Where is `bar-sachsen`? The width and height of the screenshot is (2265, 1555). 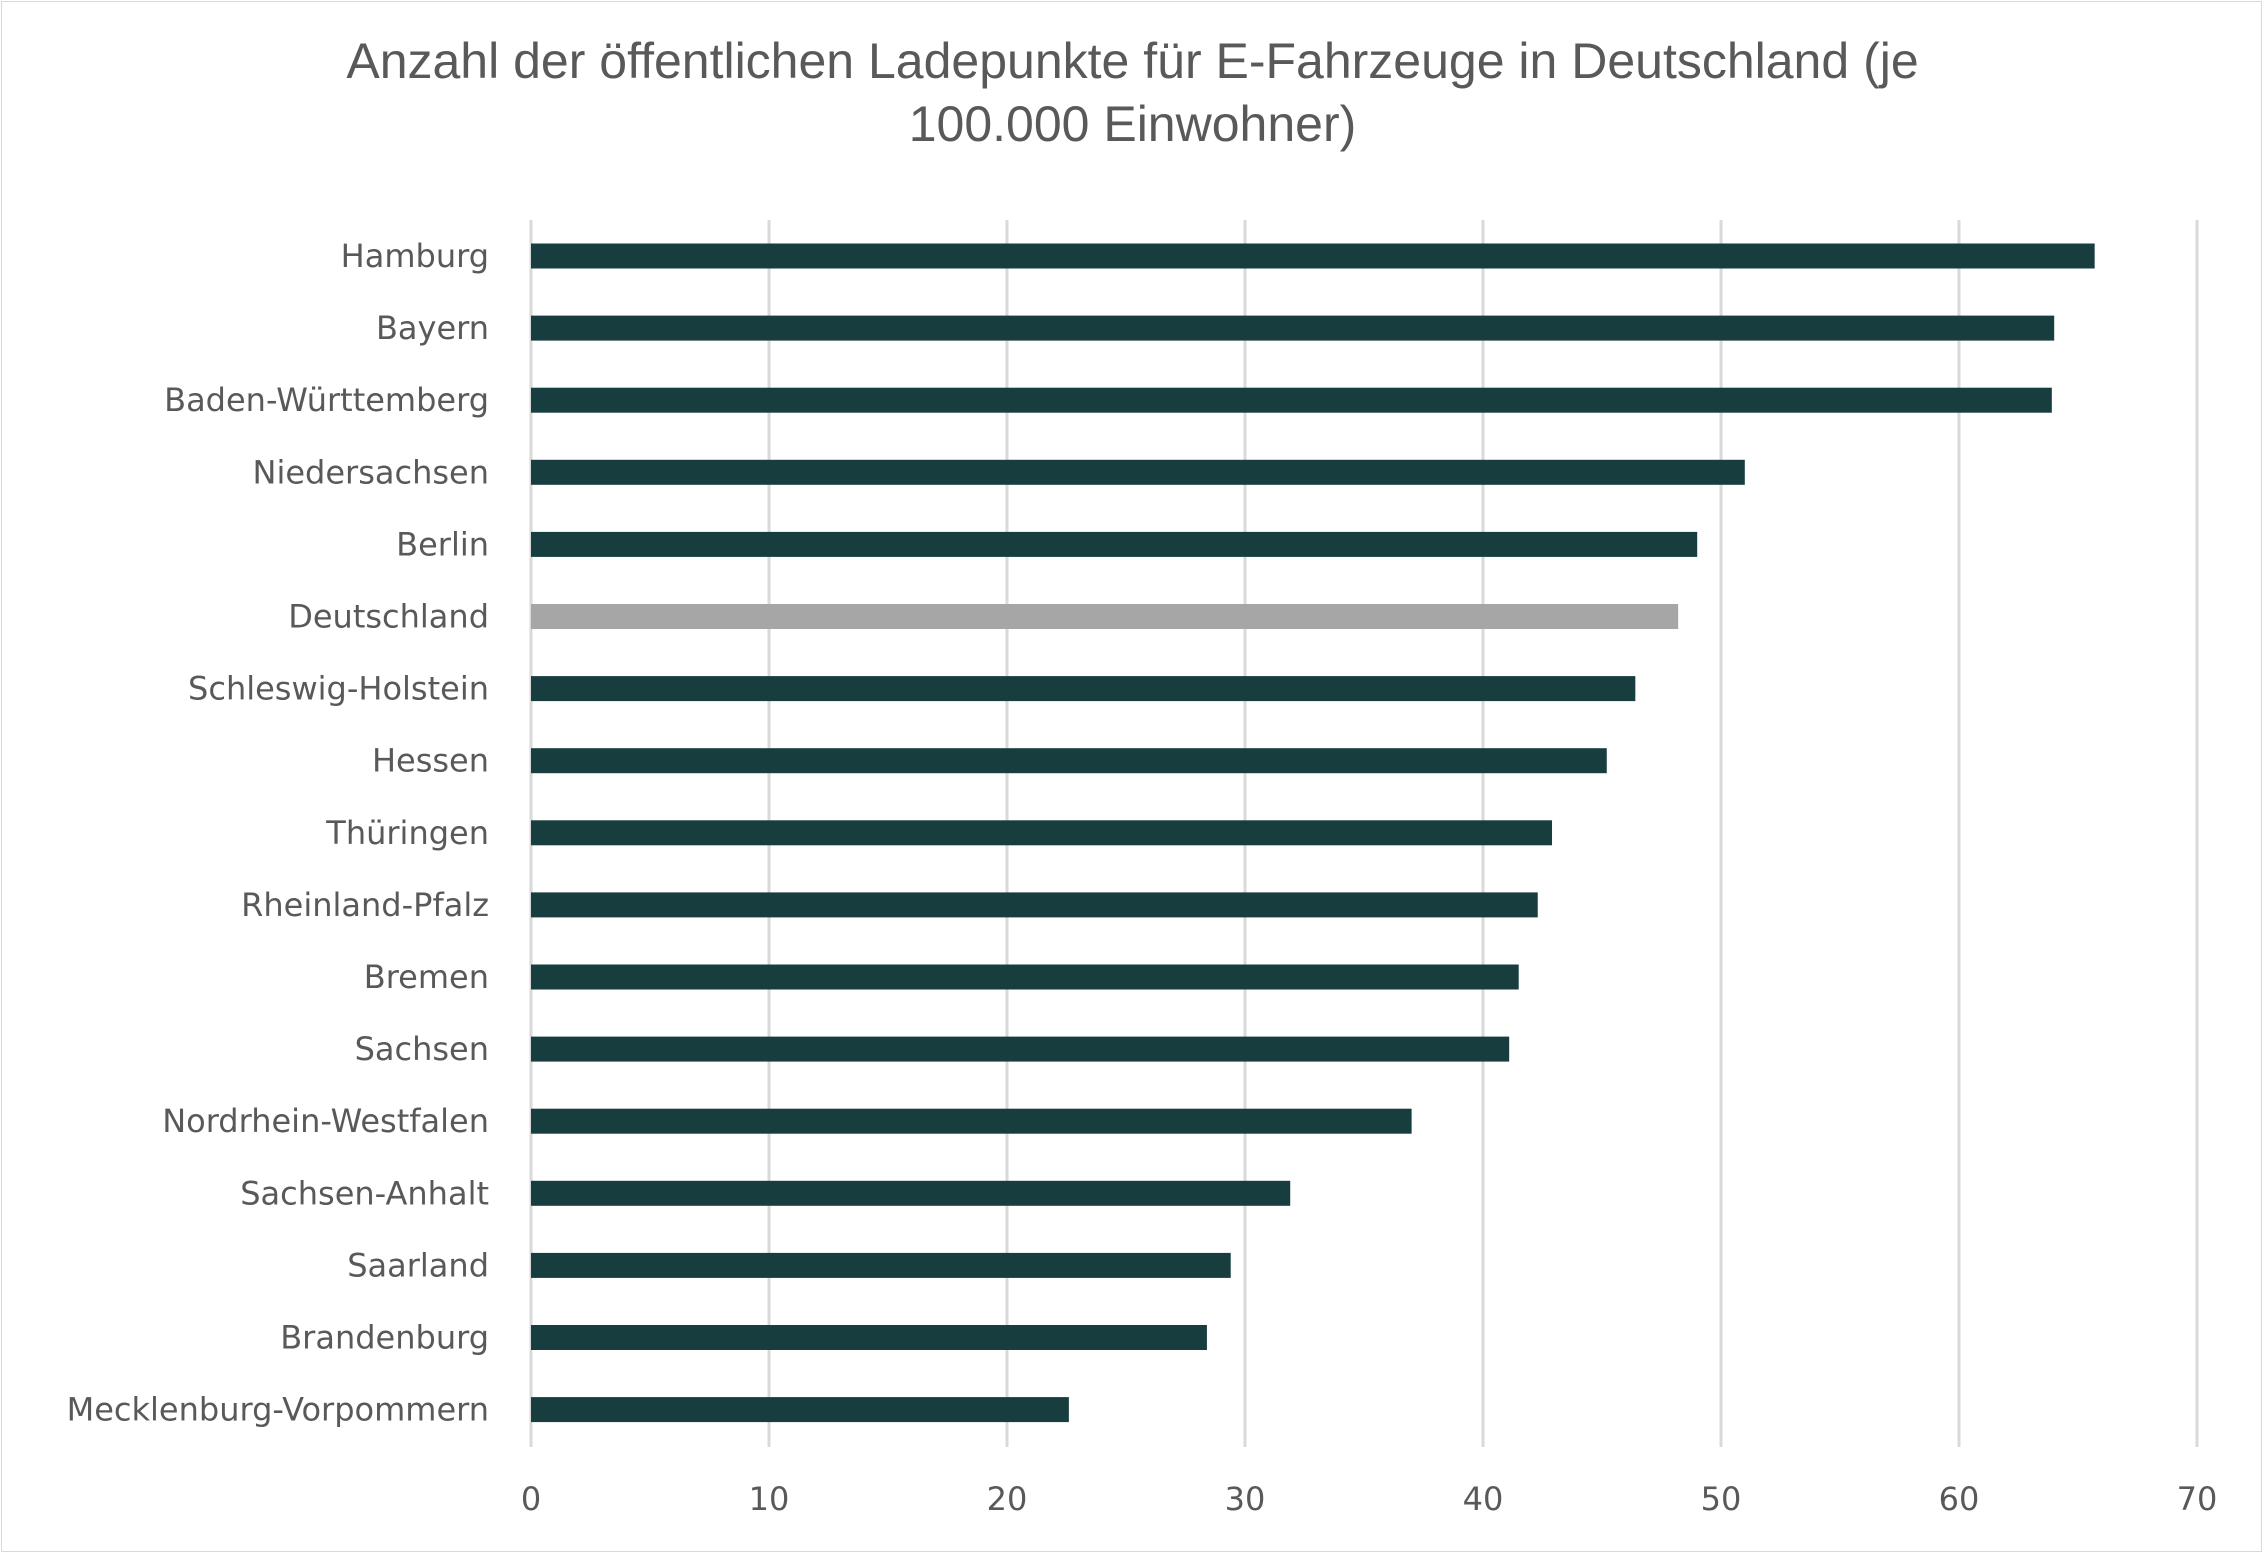 bar-sachsen is located at coordinates (1020, 1049).